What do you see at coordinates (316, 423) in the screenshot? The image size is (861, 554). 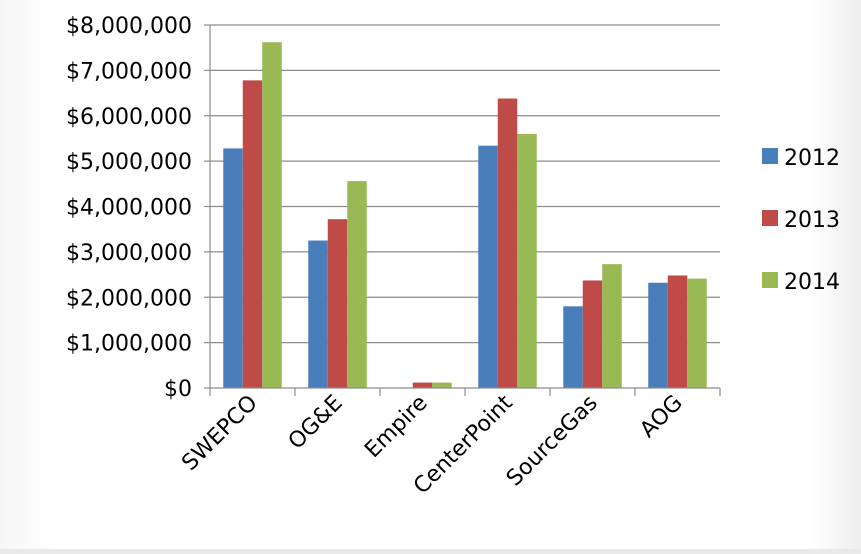 I see `x-tick-label: OG&E` at bounding box center [316, 423].